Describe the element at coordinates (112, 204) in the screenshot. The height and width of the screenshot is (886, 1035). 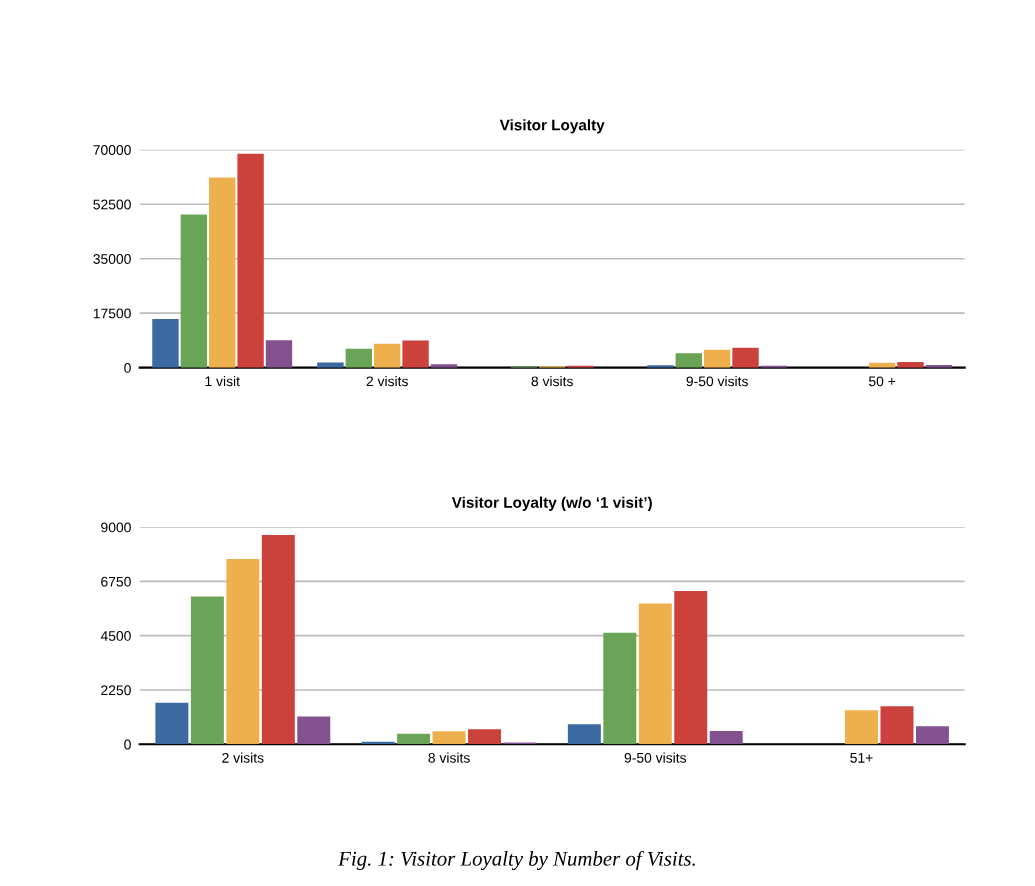
I see `y-tick-label: 52500` at that location.